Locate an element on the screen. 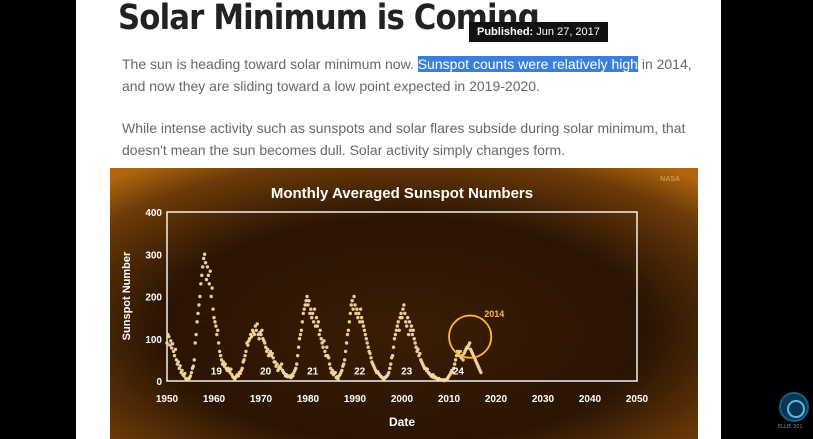 The height and width of the screenshot is (439, 813). x-tick-label: 1960 is located at coordinates (214, 399).